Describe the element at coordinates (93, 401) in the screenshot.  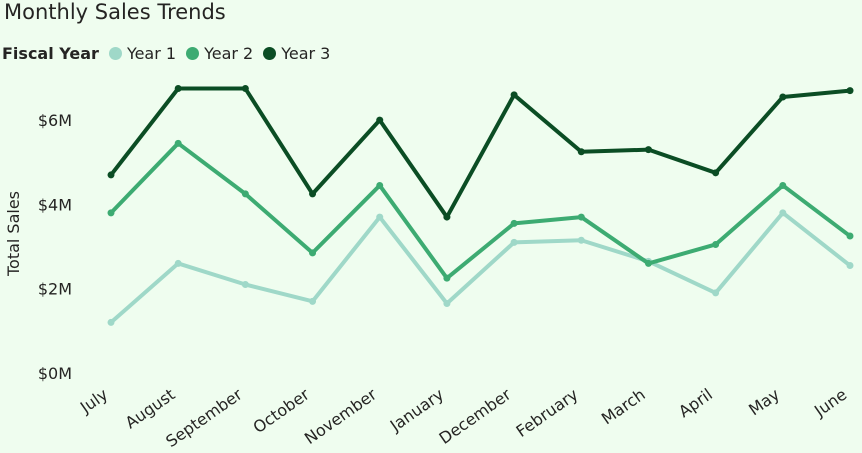
I see `x-tick-label: July` at that location.